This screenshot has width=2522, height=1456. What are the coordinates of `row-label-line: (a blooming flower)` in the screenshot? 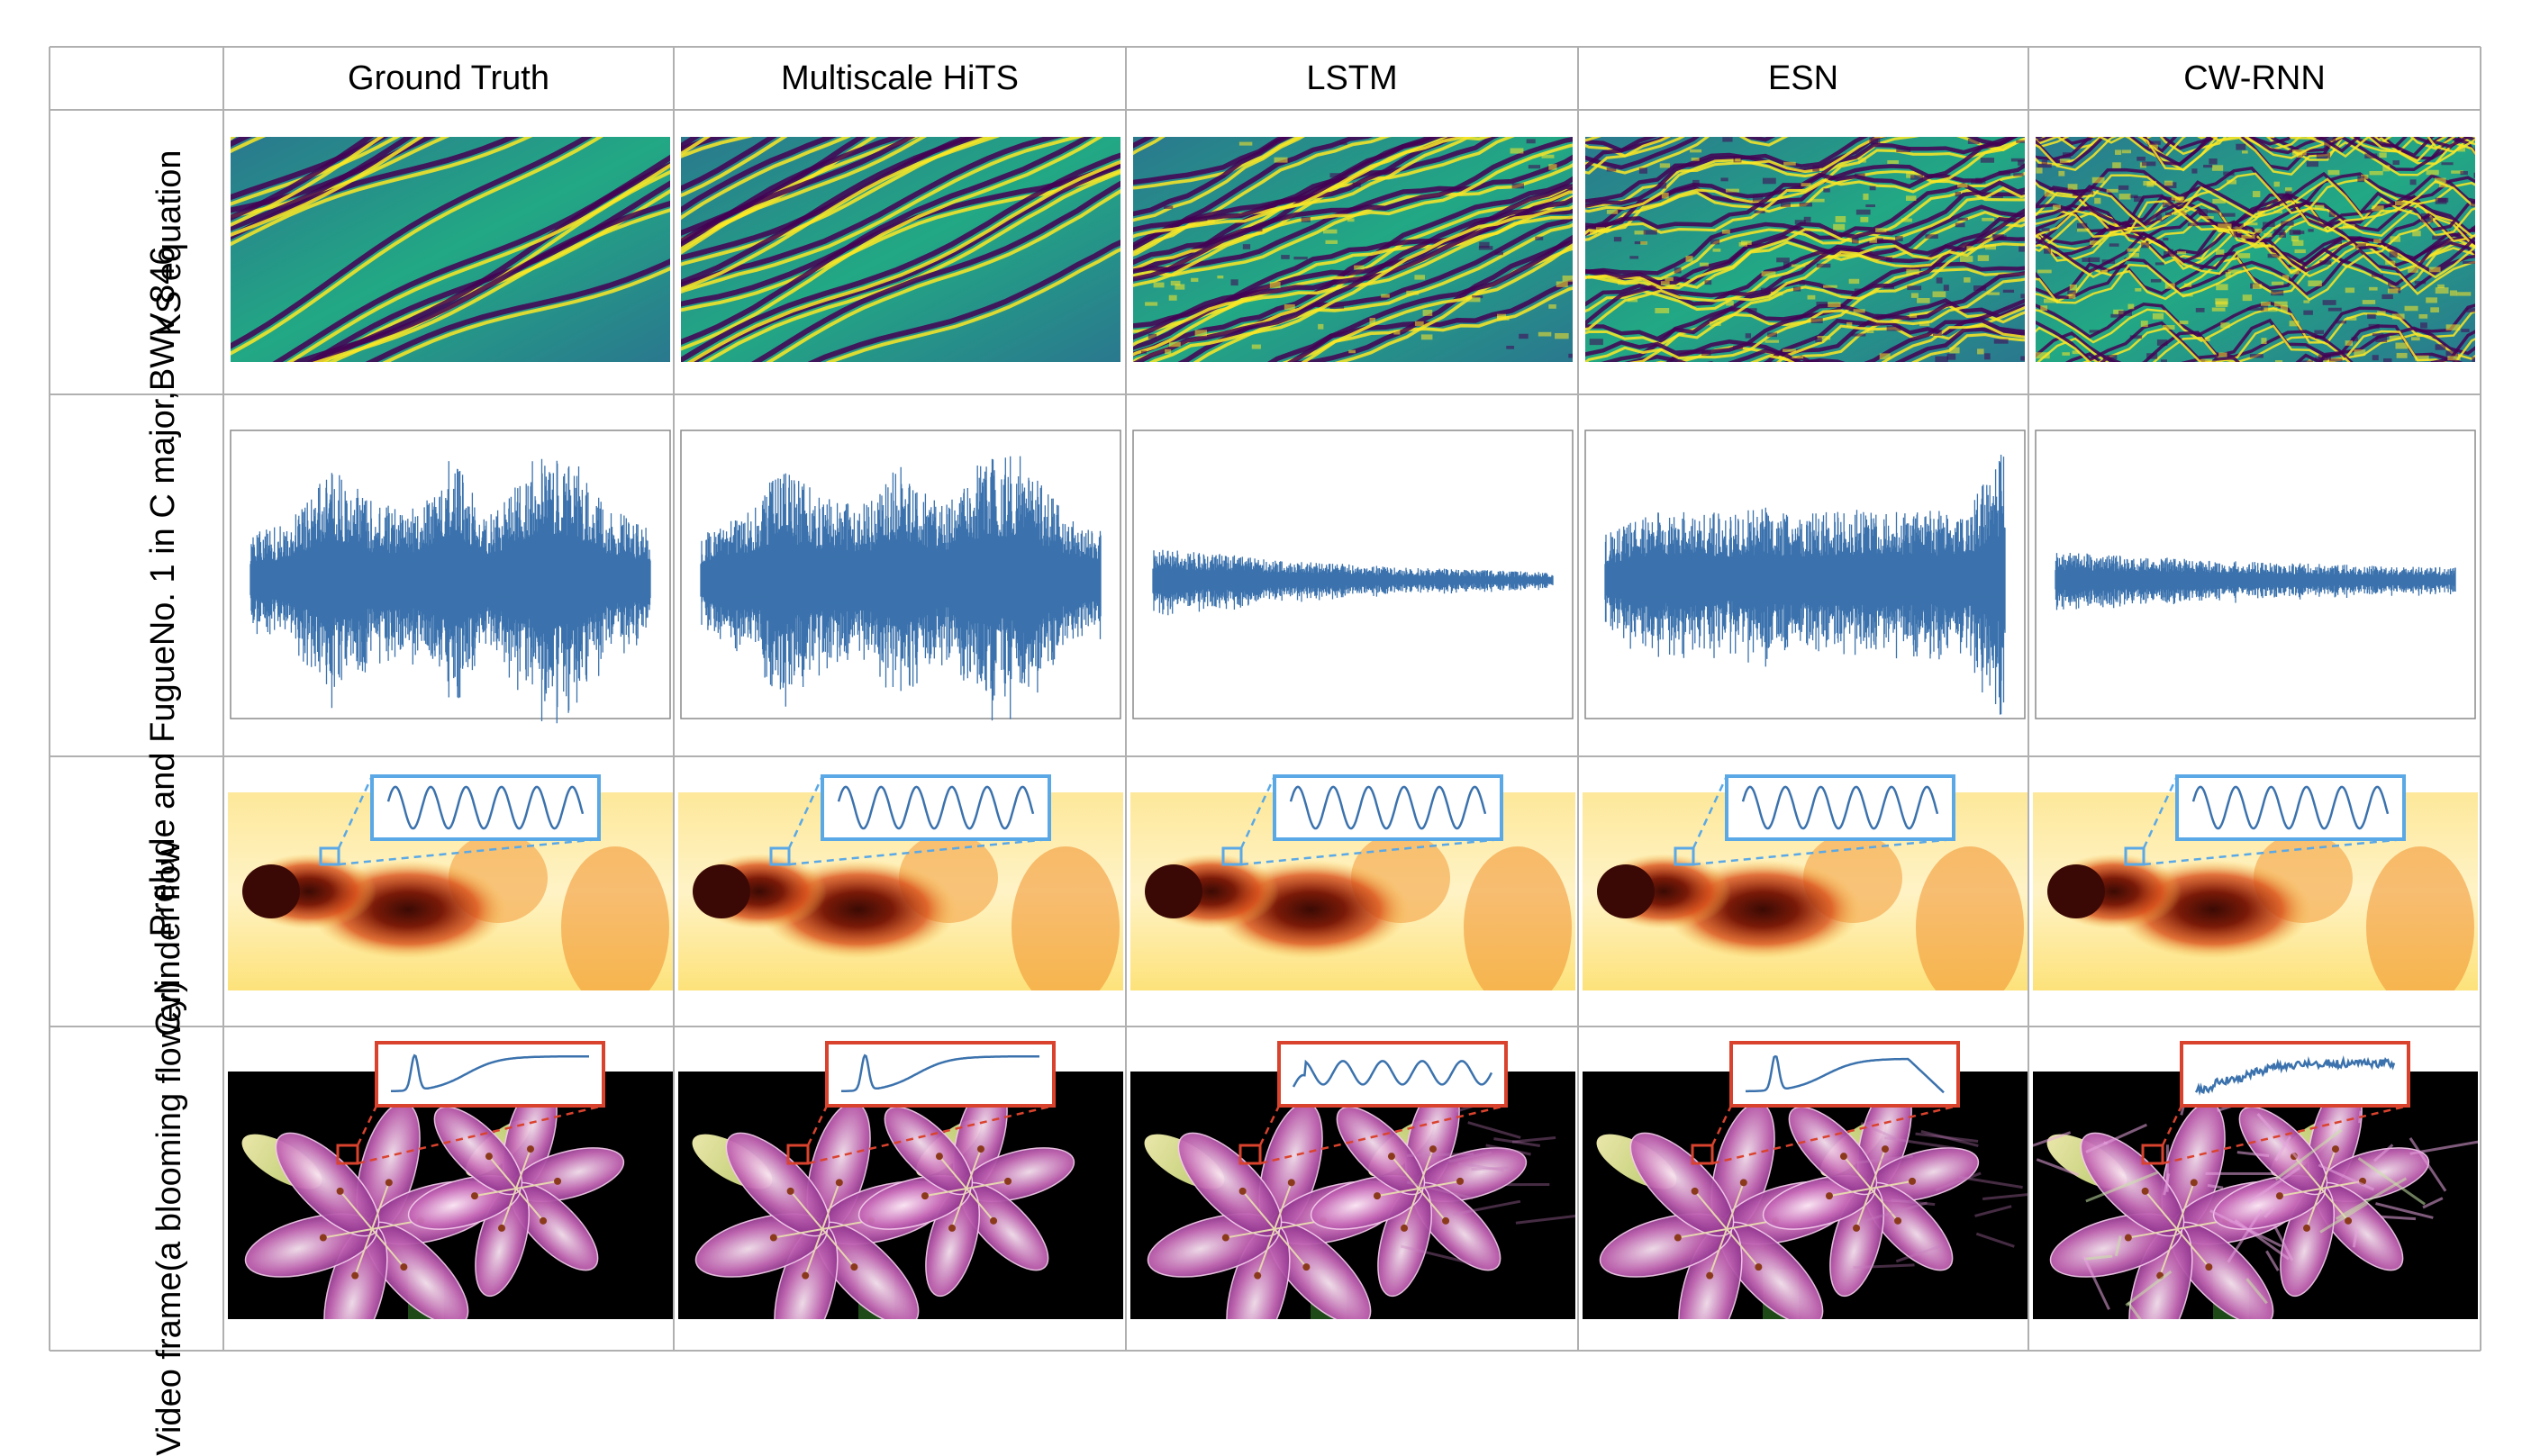 It's located at (169, 1126).